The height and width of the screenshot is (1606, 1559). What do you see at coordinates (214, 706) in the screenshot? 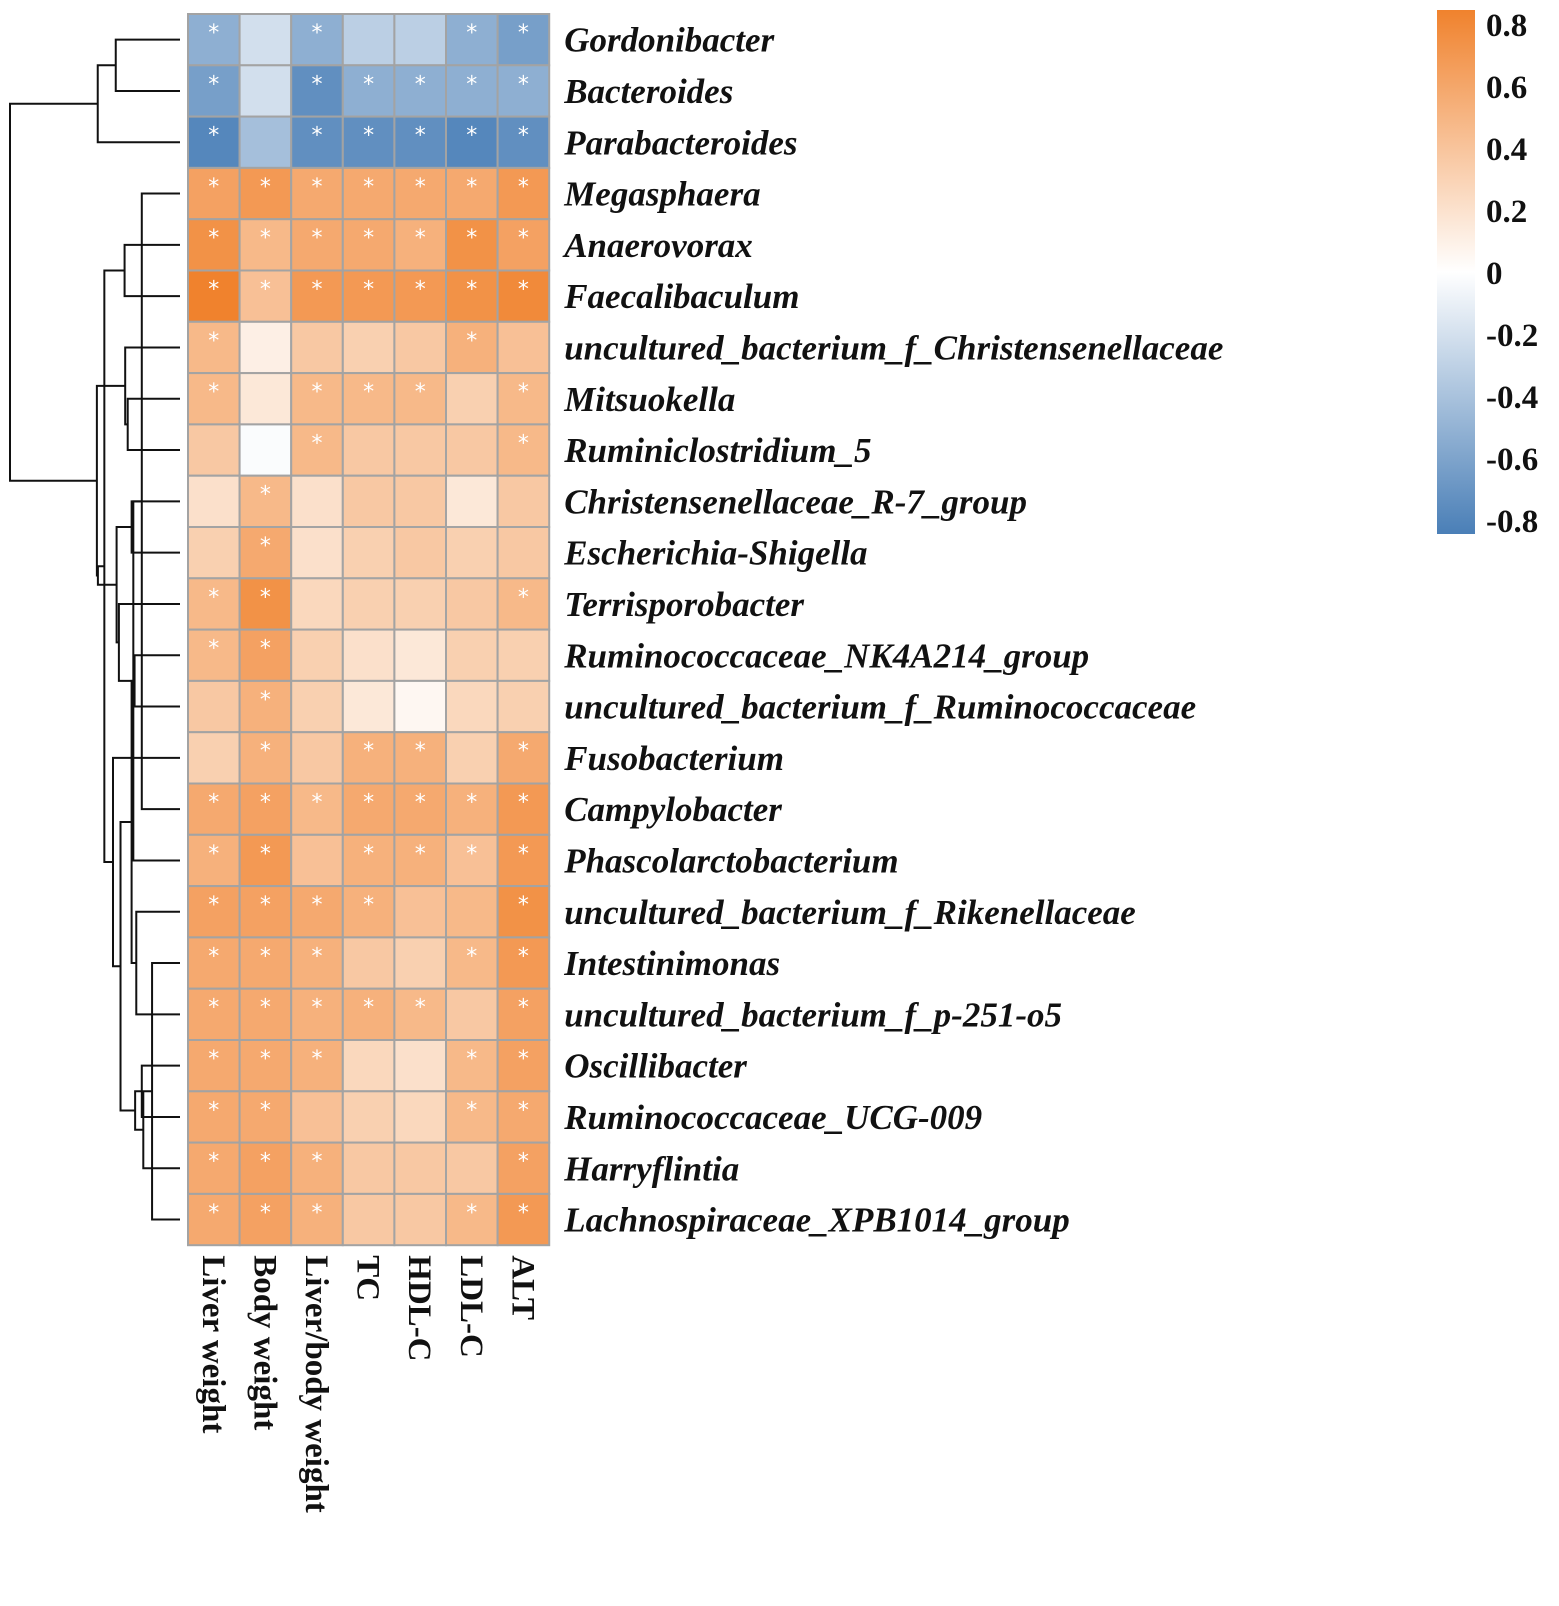
I see `heatmap-cell-uncultured-bacterium-f-ruminococcaceae-liver-weight` at bounding box center [214, 706].